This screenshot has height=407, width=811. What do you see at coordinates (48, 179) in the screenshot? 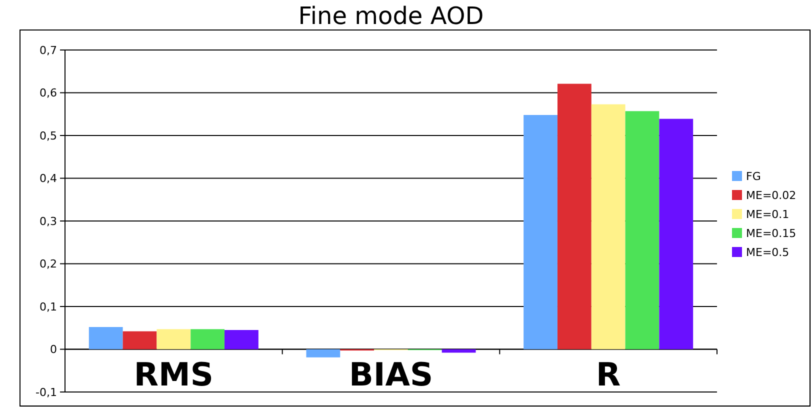
I see `y-tick-label: 0,4` at bounding box center [48, 179].